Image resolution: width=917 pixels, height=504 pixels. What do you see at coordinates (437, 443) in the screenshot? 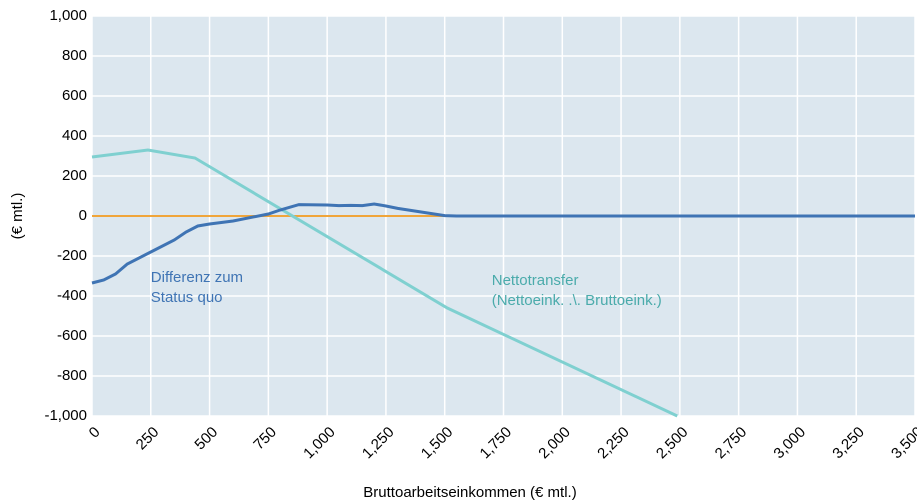
I see `x-tick-label: 1,500` at bounding box center [437, 443].